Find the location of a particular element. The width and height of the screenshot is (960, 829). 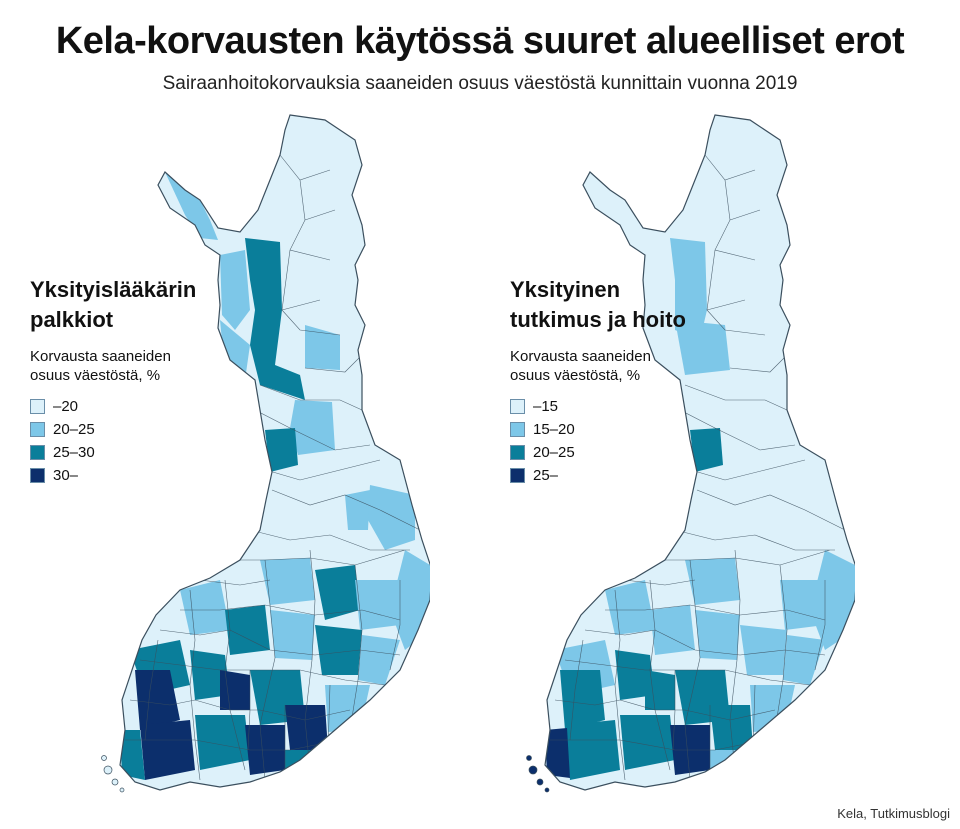

legend-heading-line2: palkkiot is located at coordinates (72, 319).